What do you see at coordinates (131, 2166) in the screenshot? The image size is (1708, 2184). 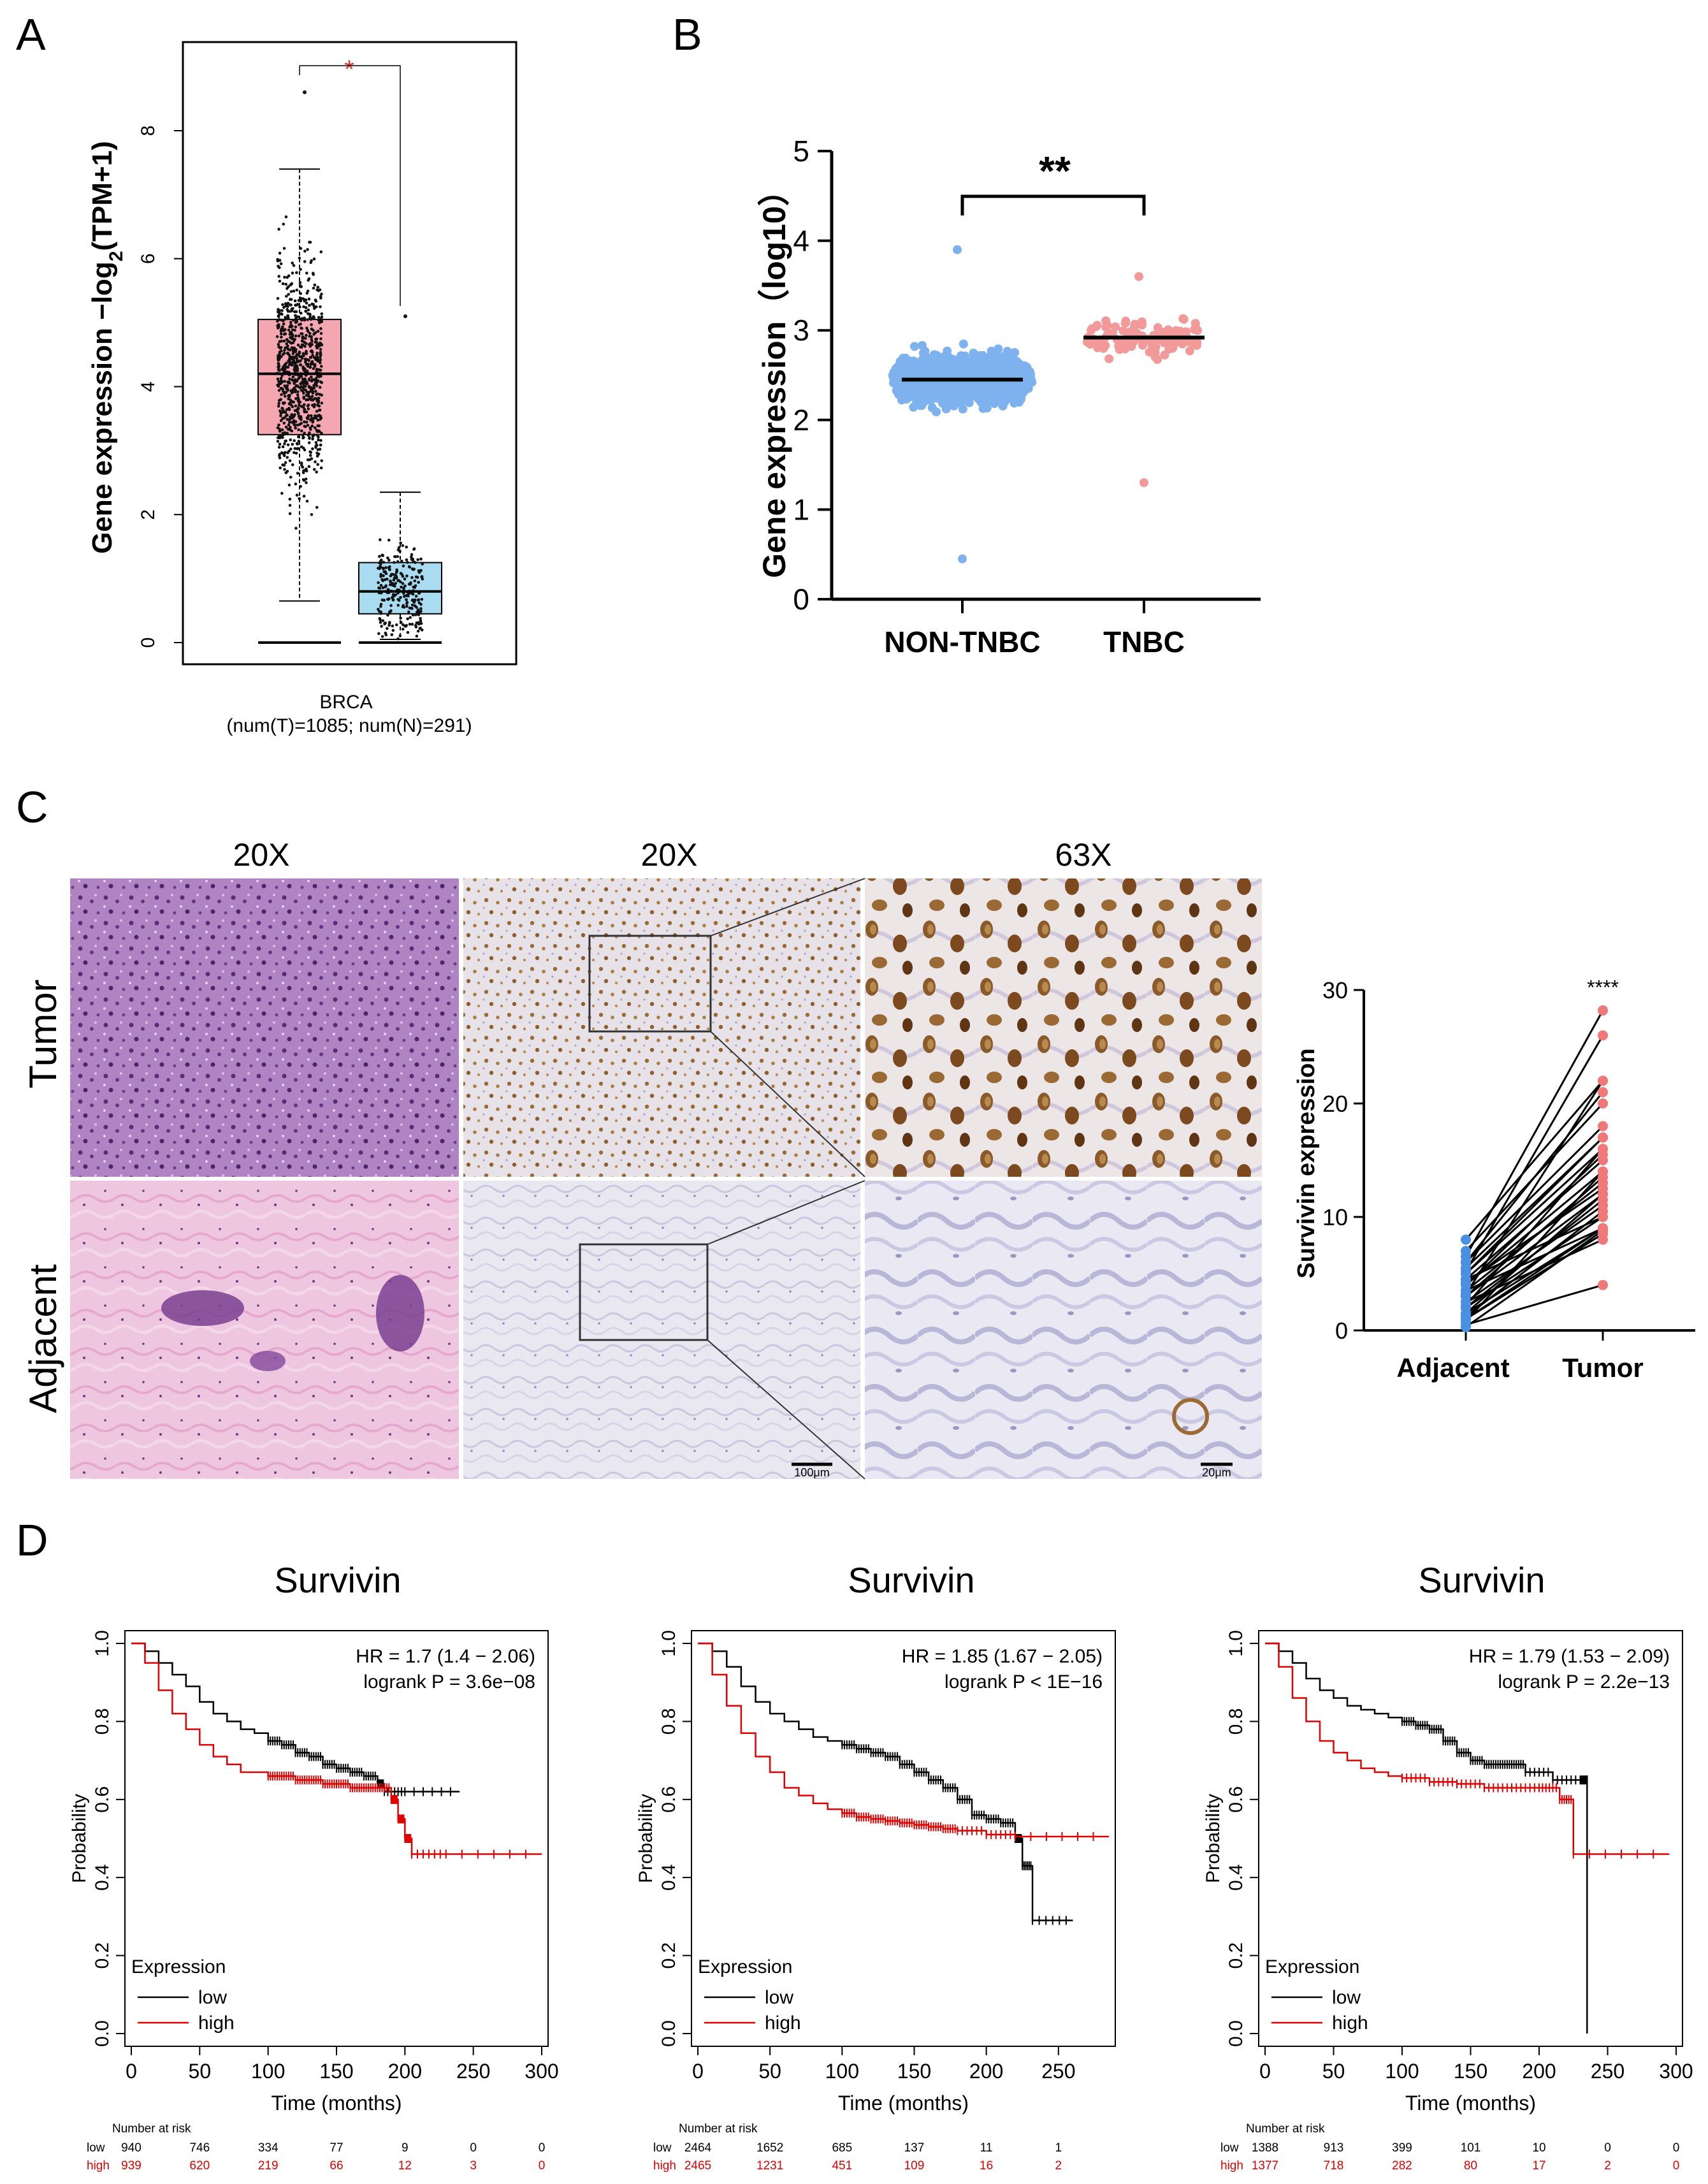 I see `risk-value: 939` at bounding box center [131, 2166].